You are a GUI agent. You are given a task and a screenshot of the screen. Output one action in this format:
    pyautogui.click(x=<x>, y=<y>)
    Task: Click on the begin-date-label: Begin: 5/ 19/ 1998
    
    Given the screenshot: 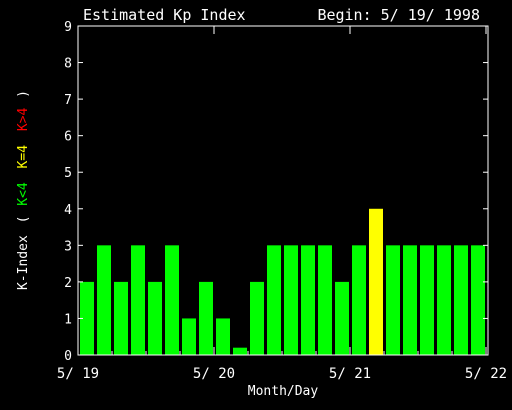 What is the action you would take?
    pyautogui.click(x=398, y=15)
    